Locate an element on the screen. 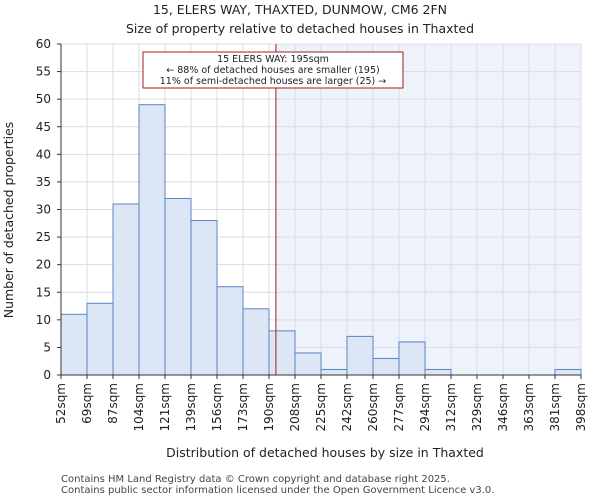 This screenshot has height=500, width=600. y-axis-label: Number of detached properties is located at coordinates (8, 220).